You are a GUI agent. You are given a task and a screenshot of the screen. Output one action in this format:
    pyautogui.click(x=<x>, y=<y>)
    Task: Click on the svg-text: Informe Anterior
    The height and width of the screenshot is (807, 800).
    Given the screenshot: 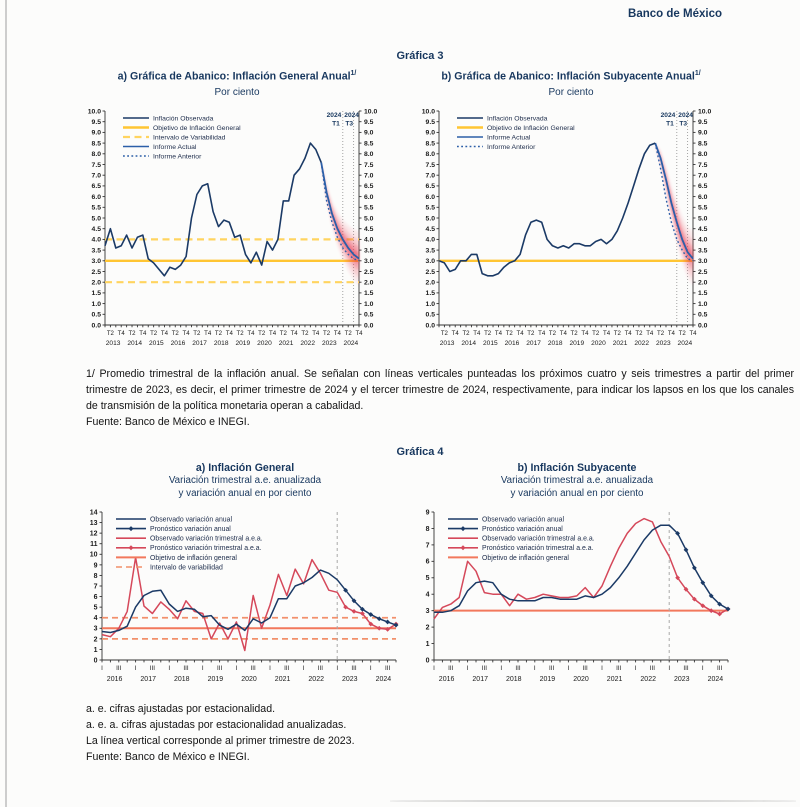 What is the action you would take?
    pyautogui.click(x=177, y=156)
    